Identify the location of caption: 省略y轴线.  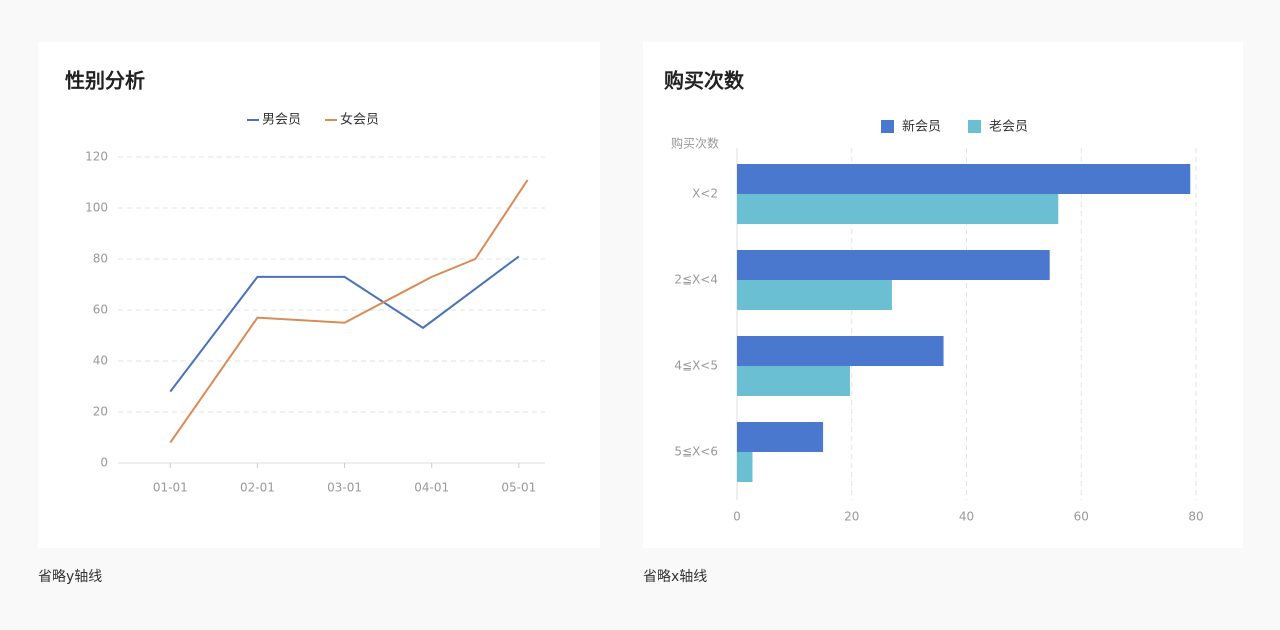
(70, 577).